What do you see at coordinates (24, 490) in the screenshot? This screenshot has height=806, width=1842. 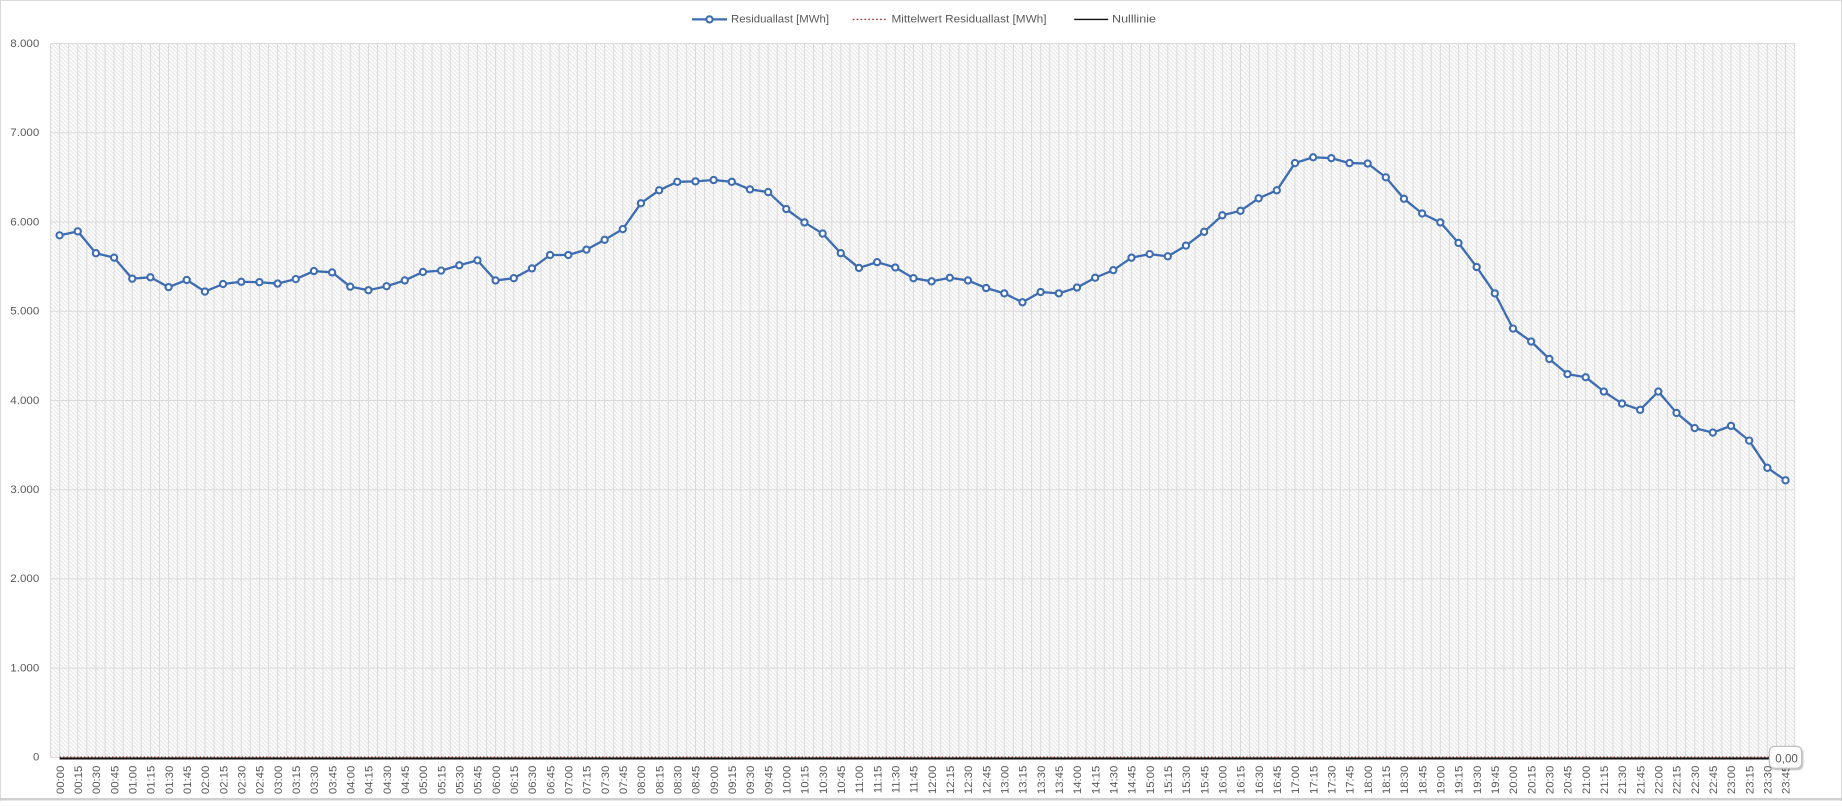 I see `svg-text: 3.000` at bounding box center [24, 490].